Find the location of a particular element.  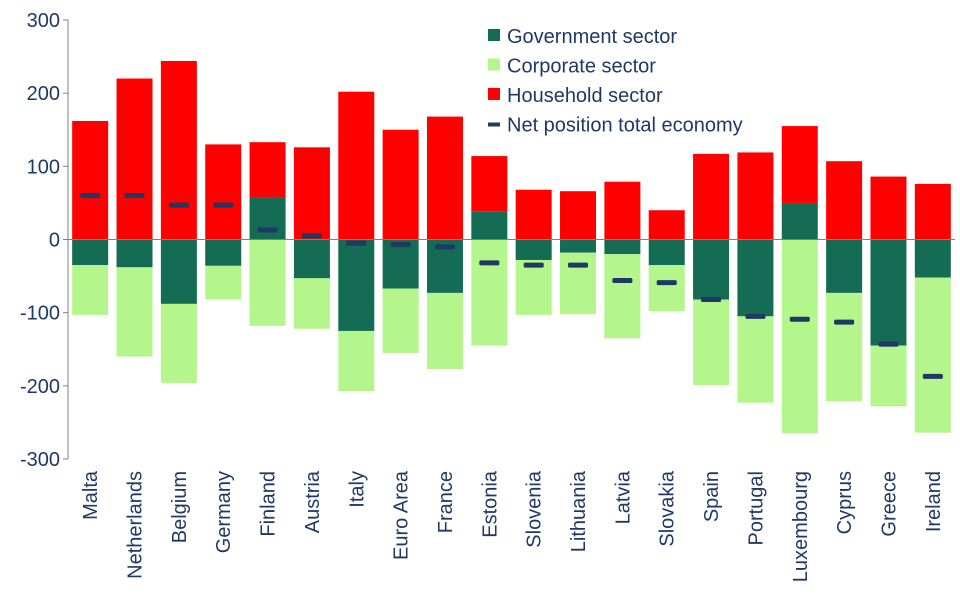

x-tick-label: Cyprus is located at coordinates (845, 502).